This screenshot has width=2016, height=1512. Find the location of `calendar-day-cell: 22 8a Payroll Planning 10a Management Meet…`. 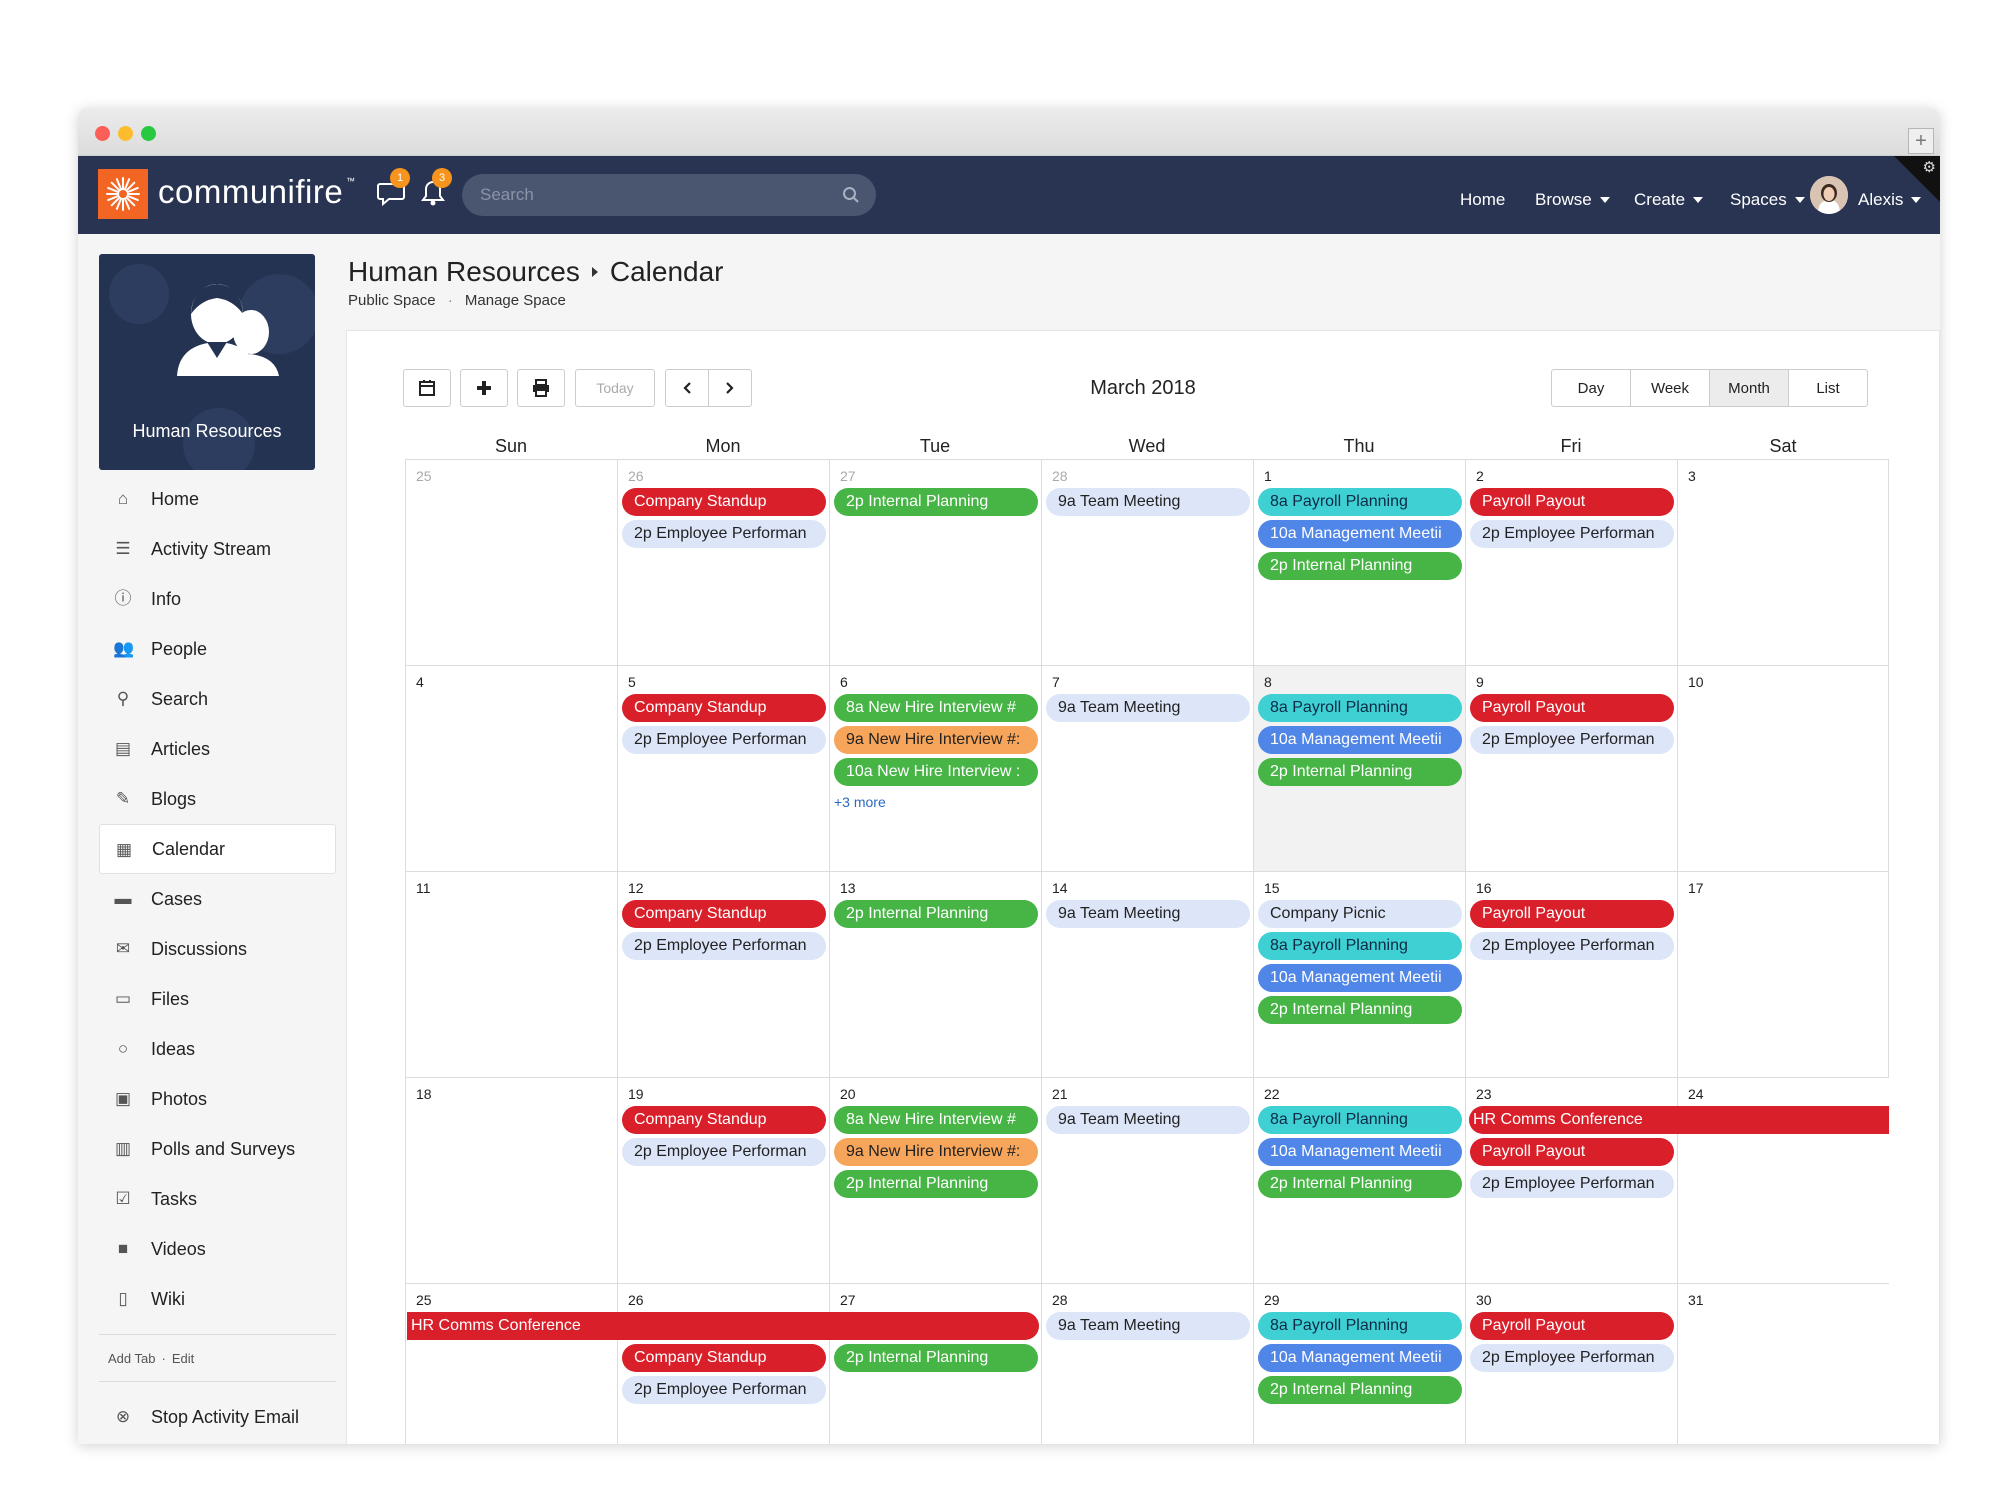

calendar-day-cell: 22 8a Payroll Planning 10a Management Meet… is located at coordinates (1359, 1181).